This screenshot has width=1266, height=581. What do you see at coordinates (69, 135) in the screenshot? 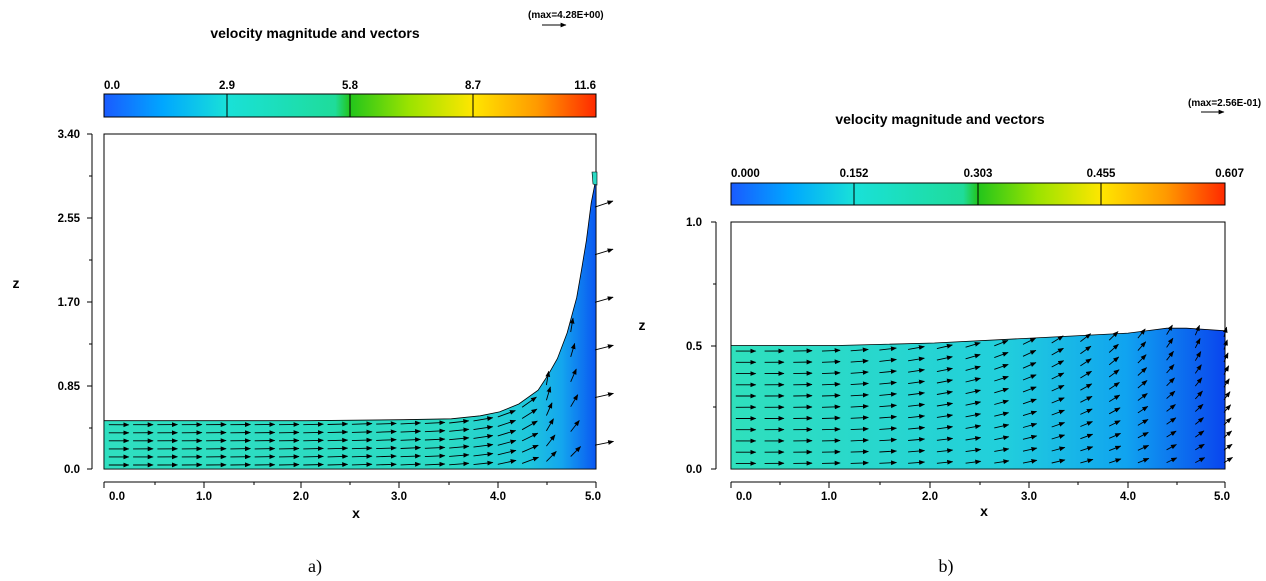
I see `panel-a-z-tick: 3.40` at bounding box center [69, 135].